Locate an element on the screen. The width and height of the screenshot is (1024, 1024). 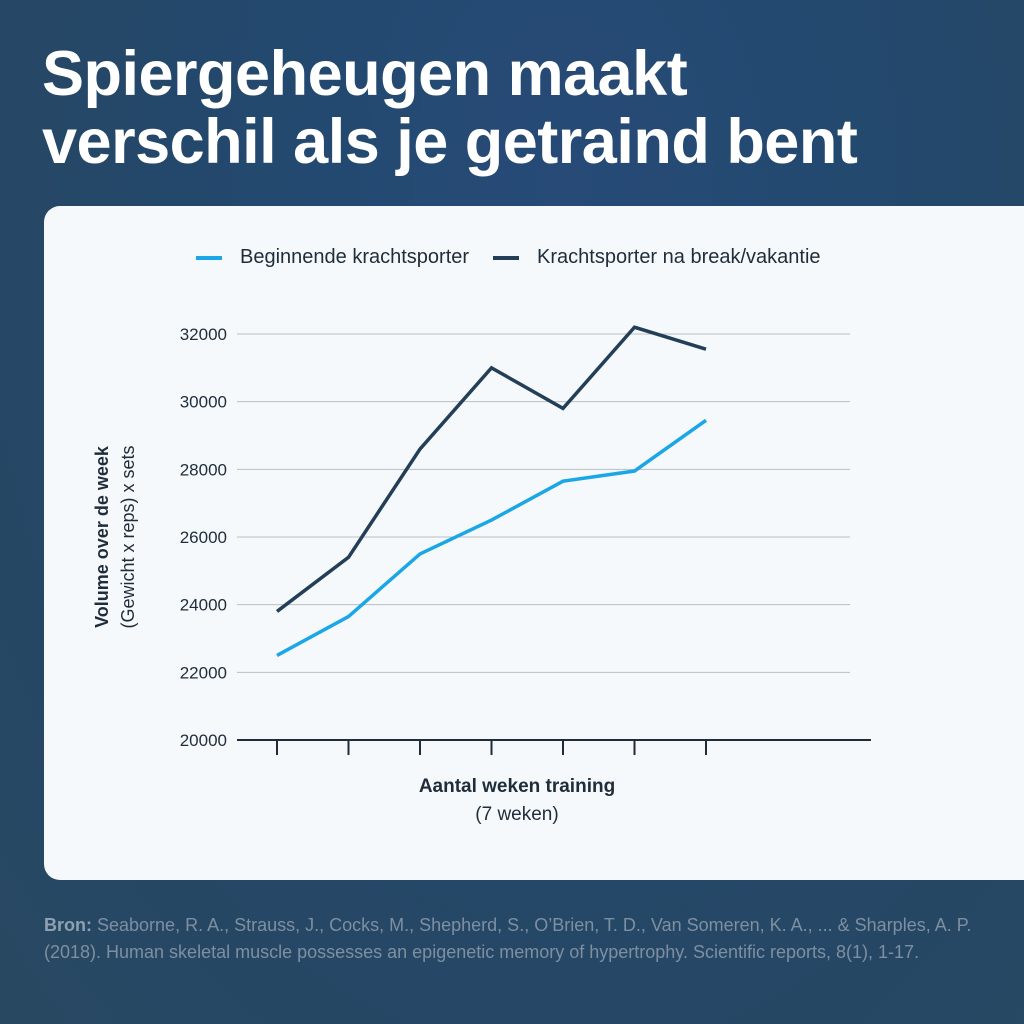
y-tick-label: 28000 is located at coordinates (203, 469).